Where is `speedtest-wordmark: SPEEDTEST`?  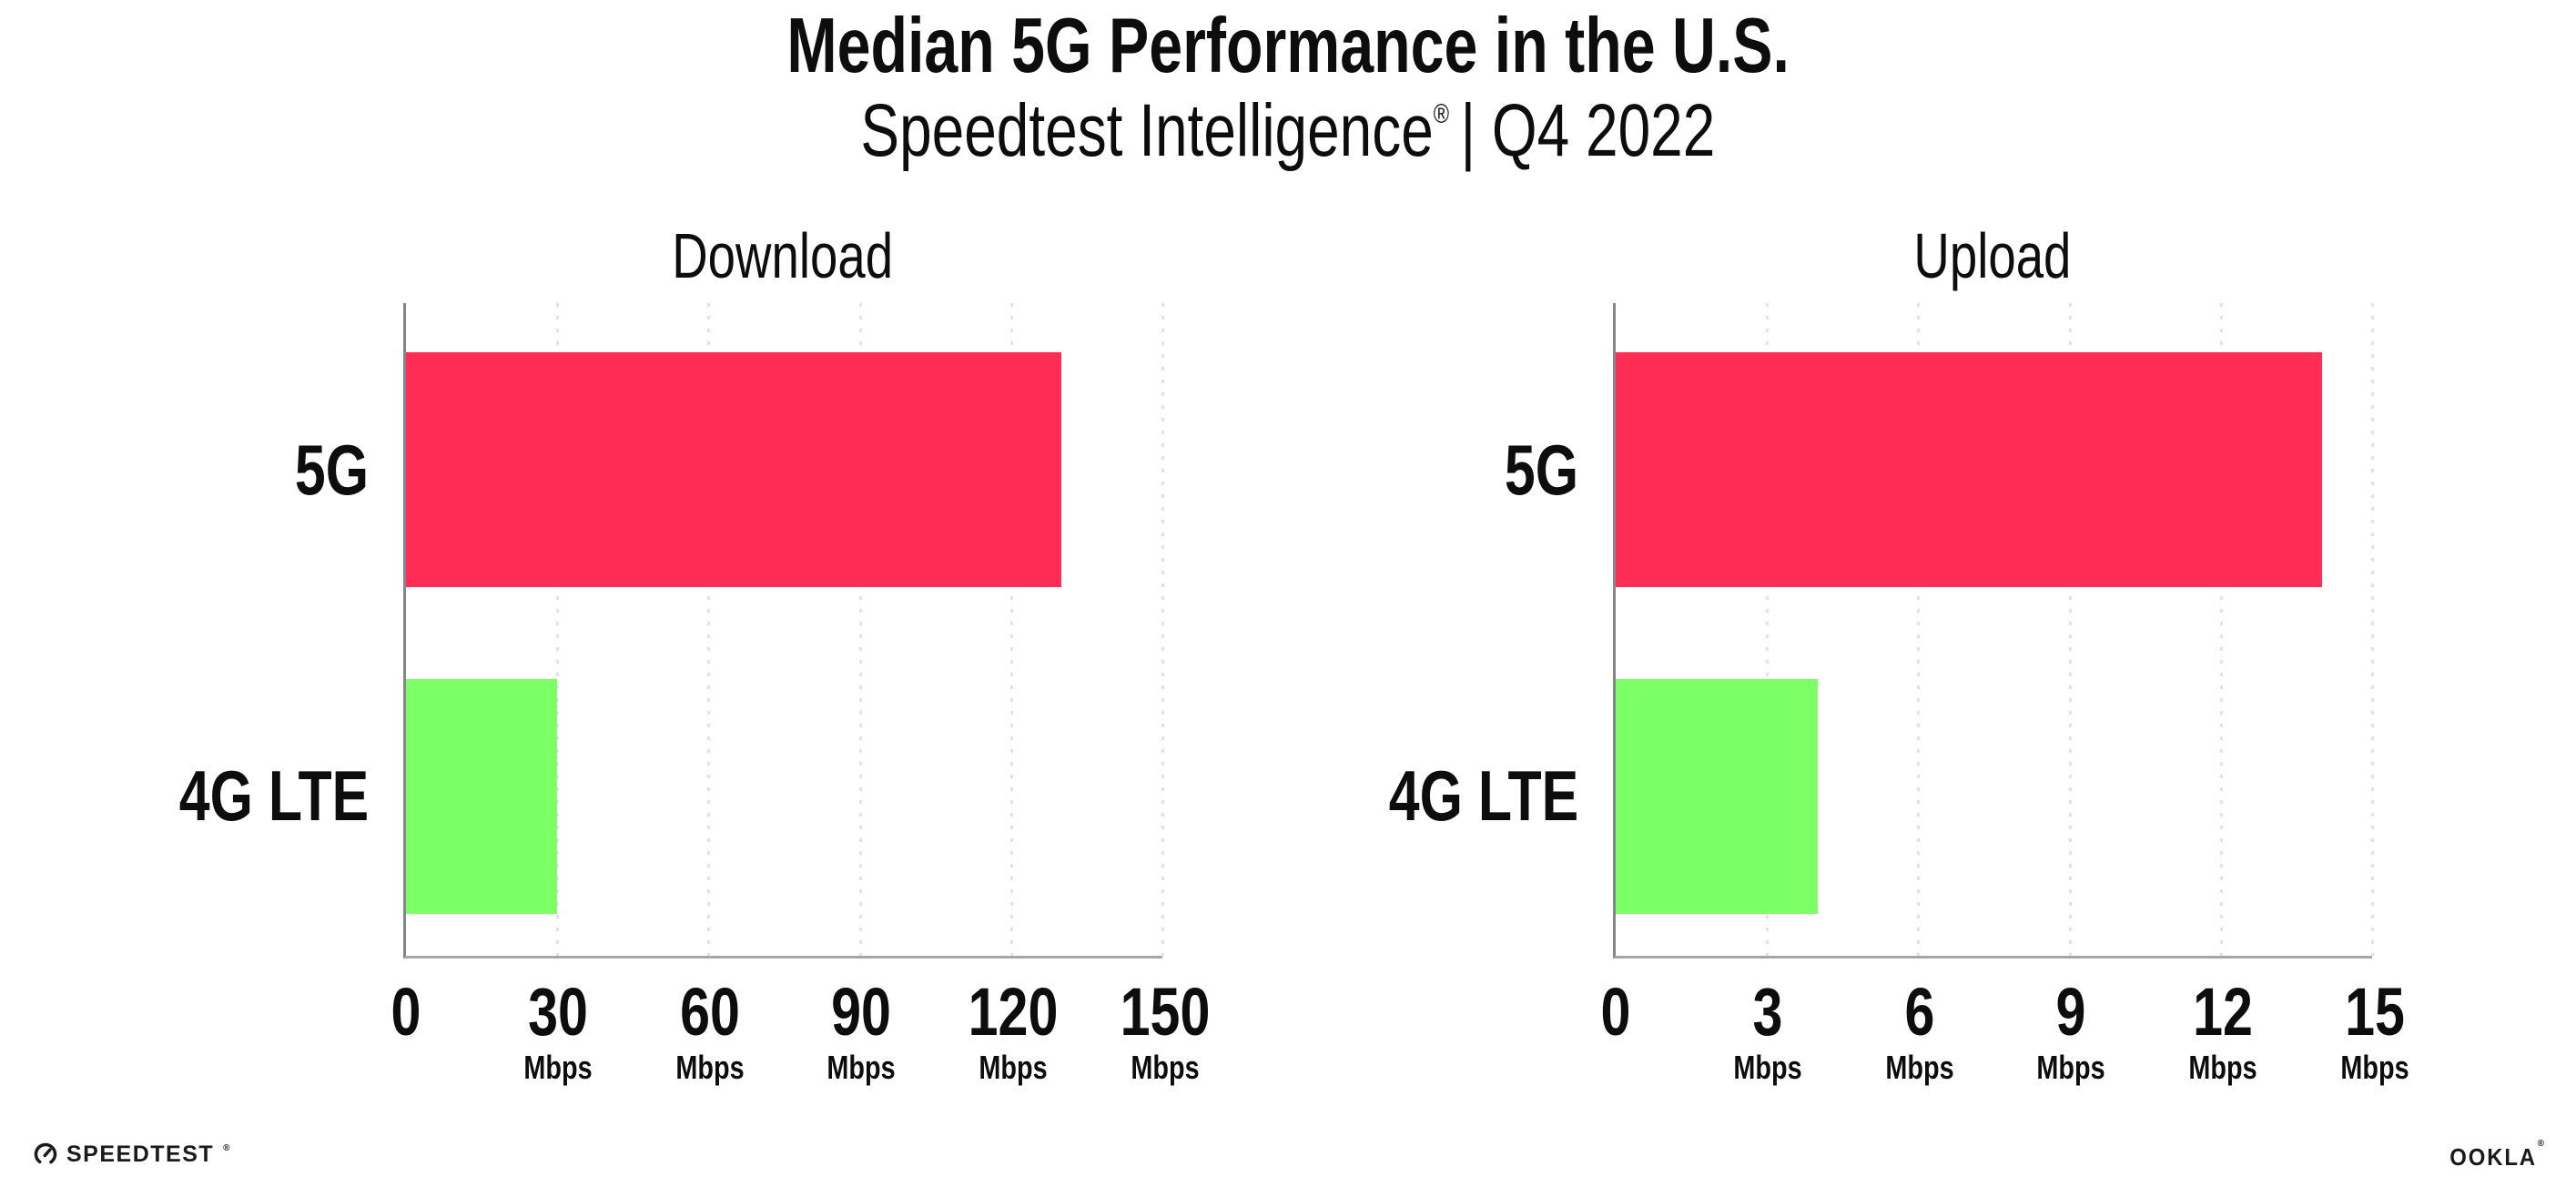 speedtest-wordmark: SPEEDTEST is located at coordinates (140, 1154).